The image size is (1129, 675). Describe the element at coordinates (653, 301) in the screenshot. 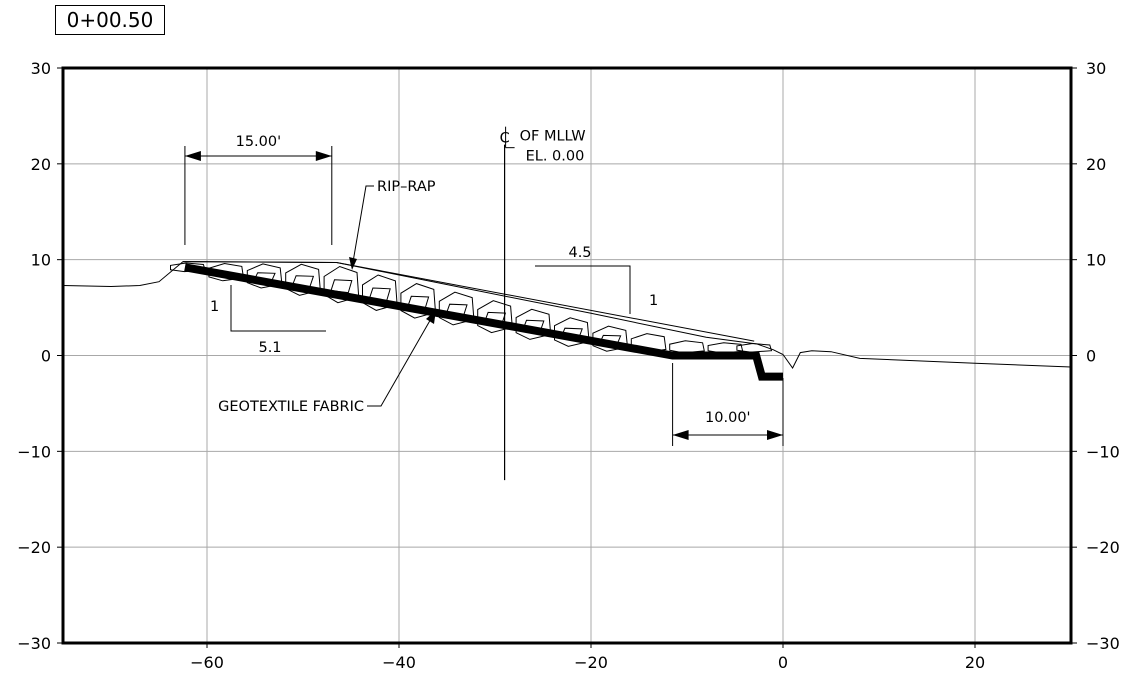

I see `slope-upper-rise: 1` at that location.